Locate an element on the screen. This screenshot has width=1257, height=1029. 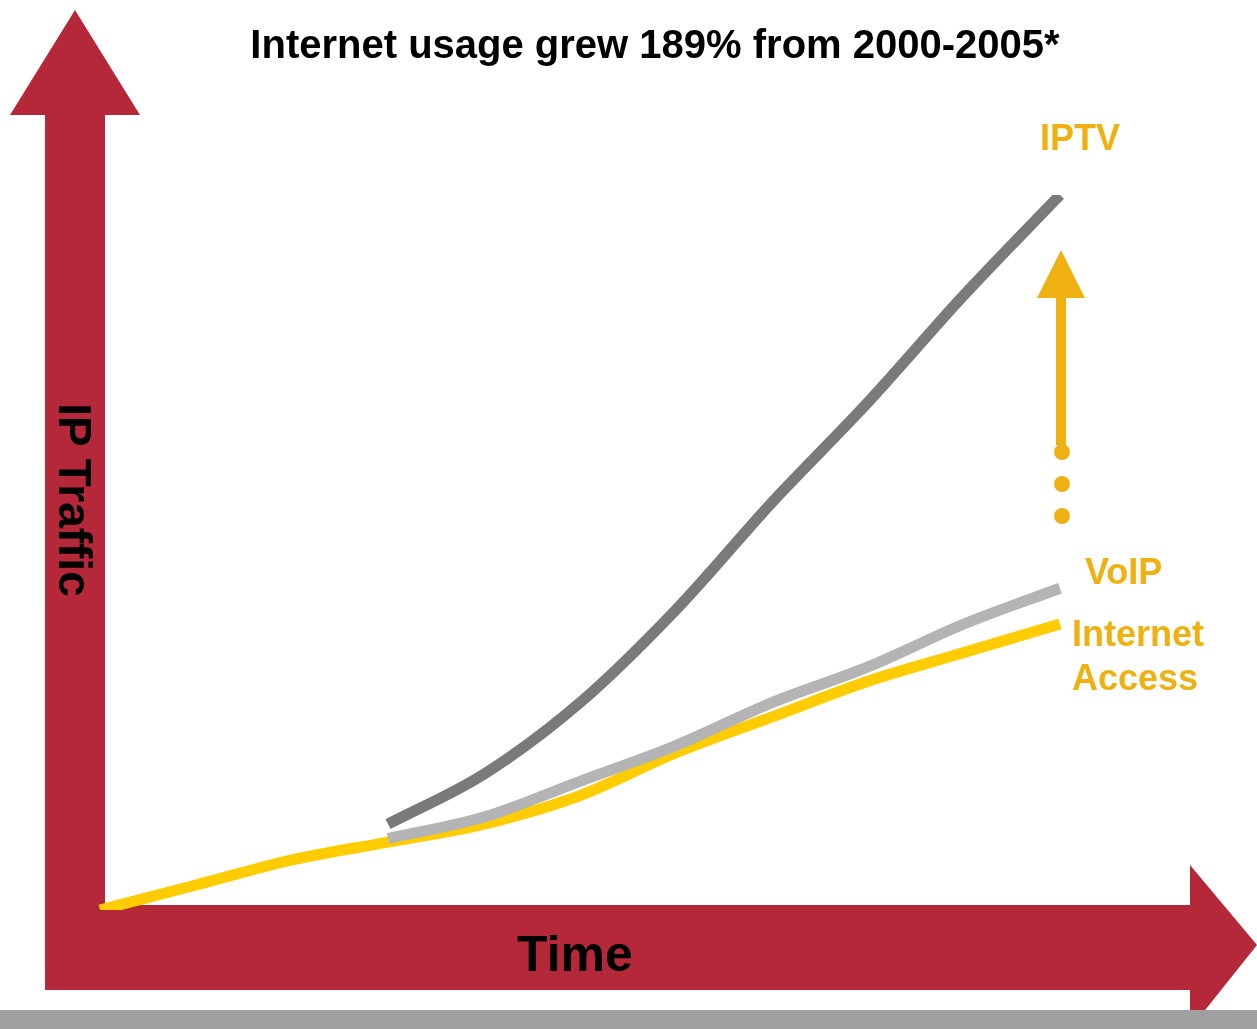
x-axis-title: Time is located at coordinates (575, 954).